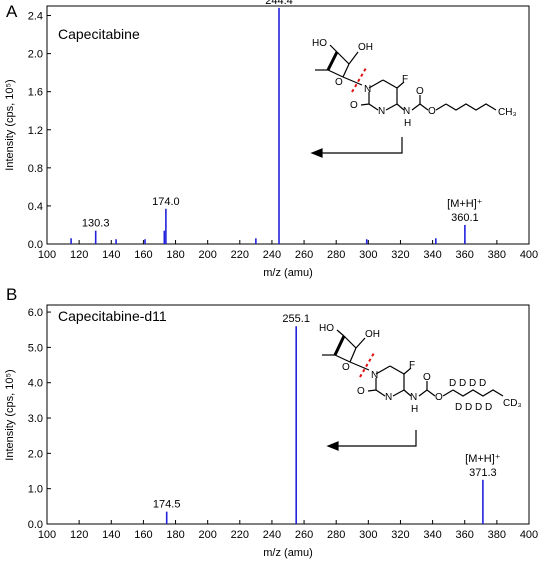  What do you see at coordinates (483, 473) in the screenshot?
I see `peak-label: 371.3` at bounding box center [483, 473].